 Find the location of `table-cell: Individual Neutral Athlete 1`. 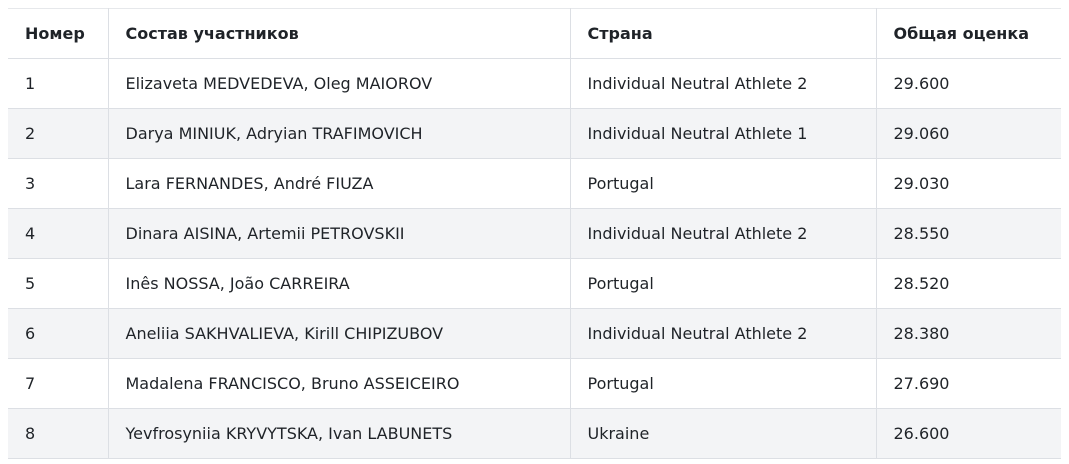

table-cell: Individual Neutral Athlete 1 is located at coordinates (723, 133).